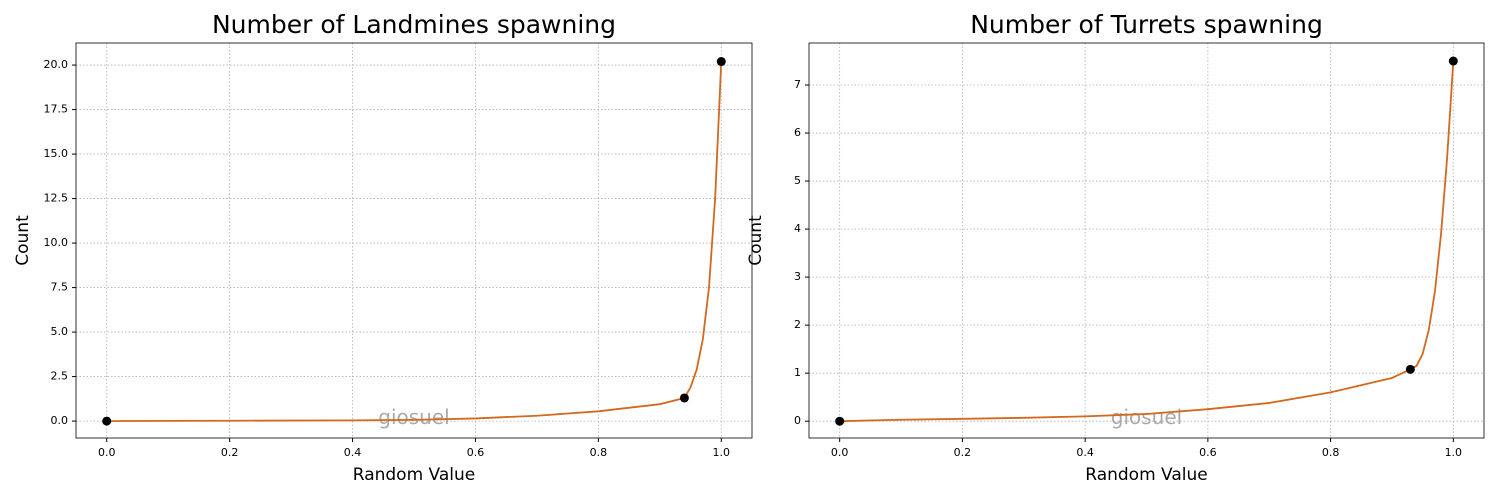  Describe the element at coordinates (797, 228) in the screenshot. I see `y-tick-label: 4` at that location.